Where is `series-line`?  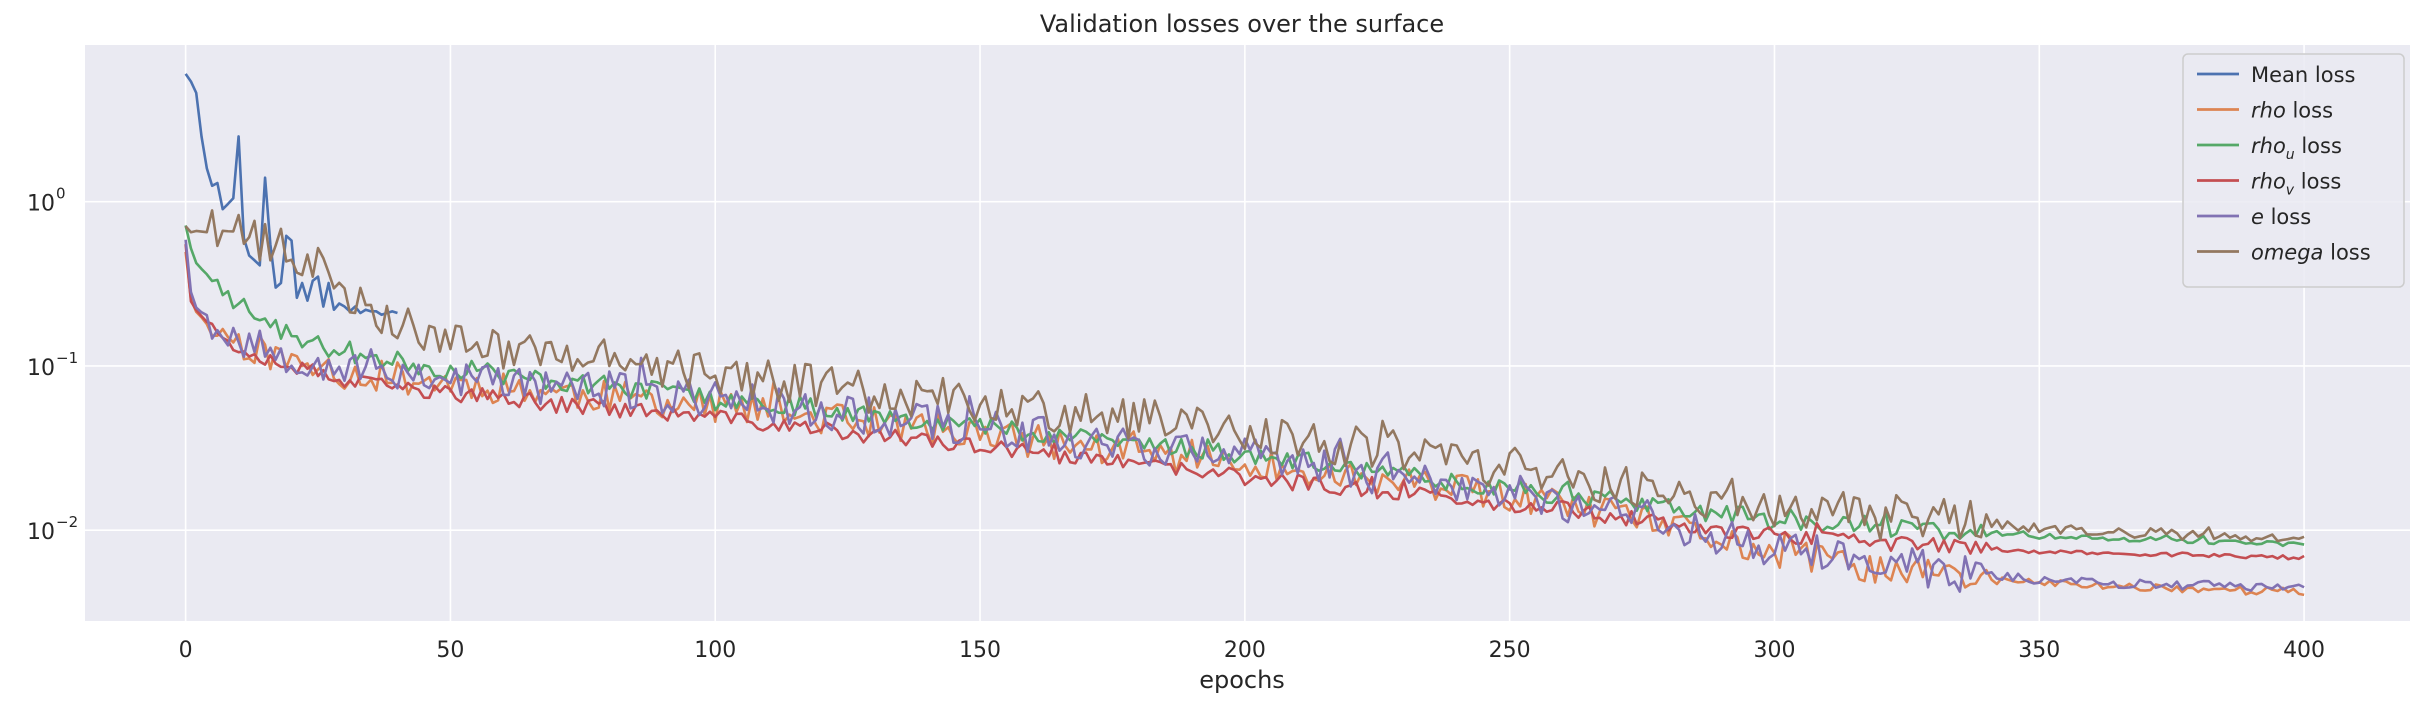
series-line is located at coordinates (291, 195).